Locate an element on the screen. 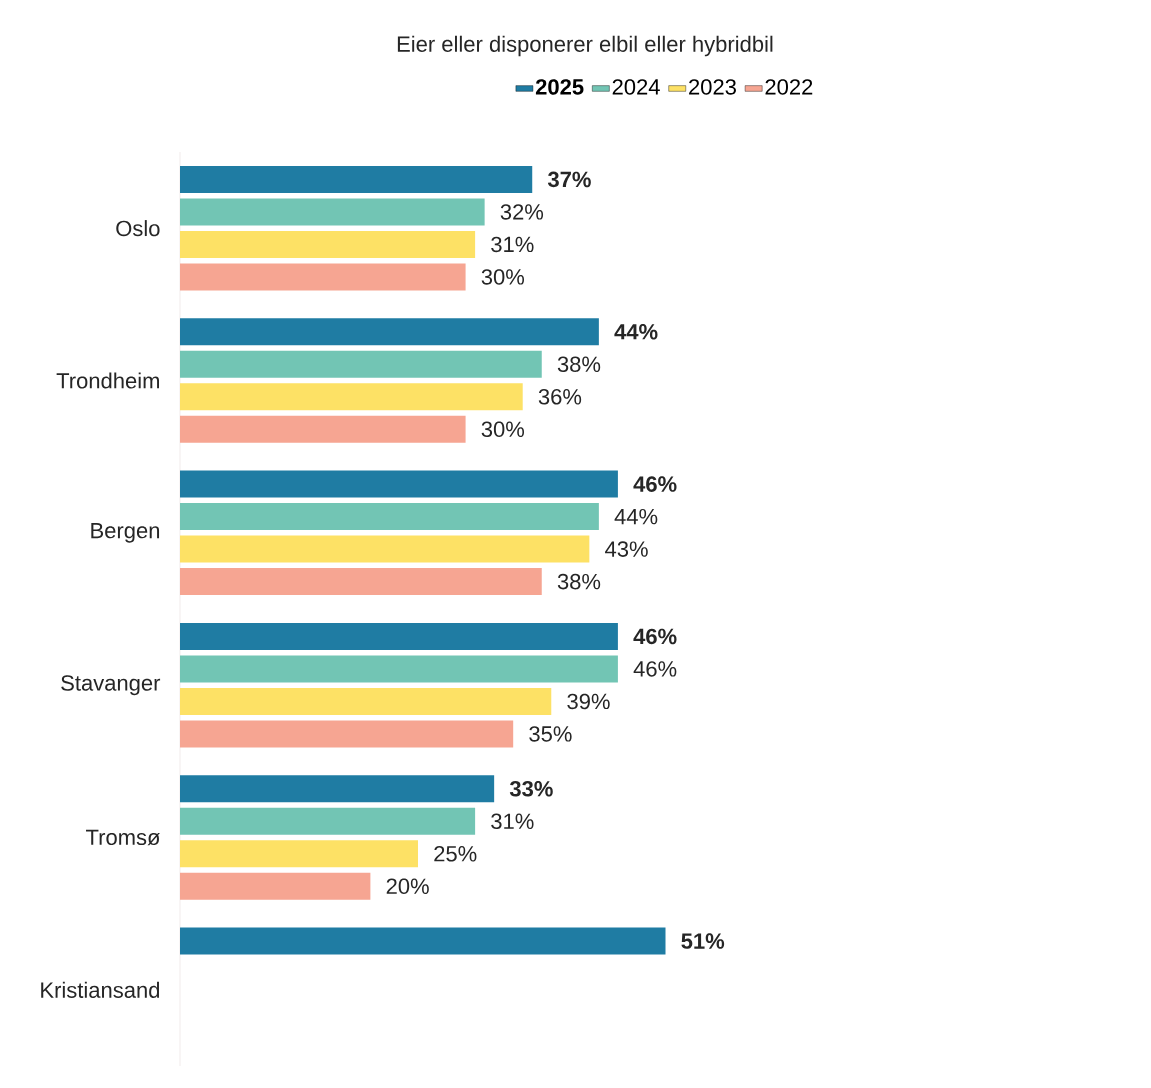 The height and width of the screenshot is (1088, 1151). legend-label: 2022 is located at coordinates (789, 87).